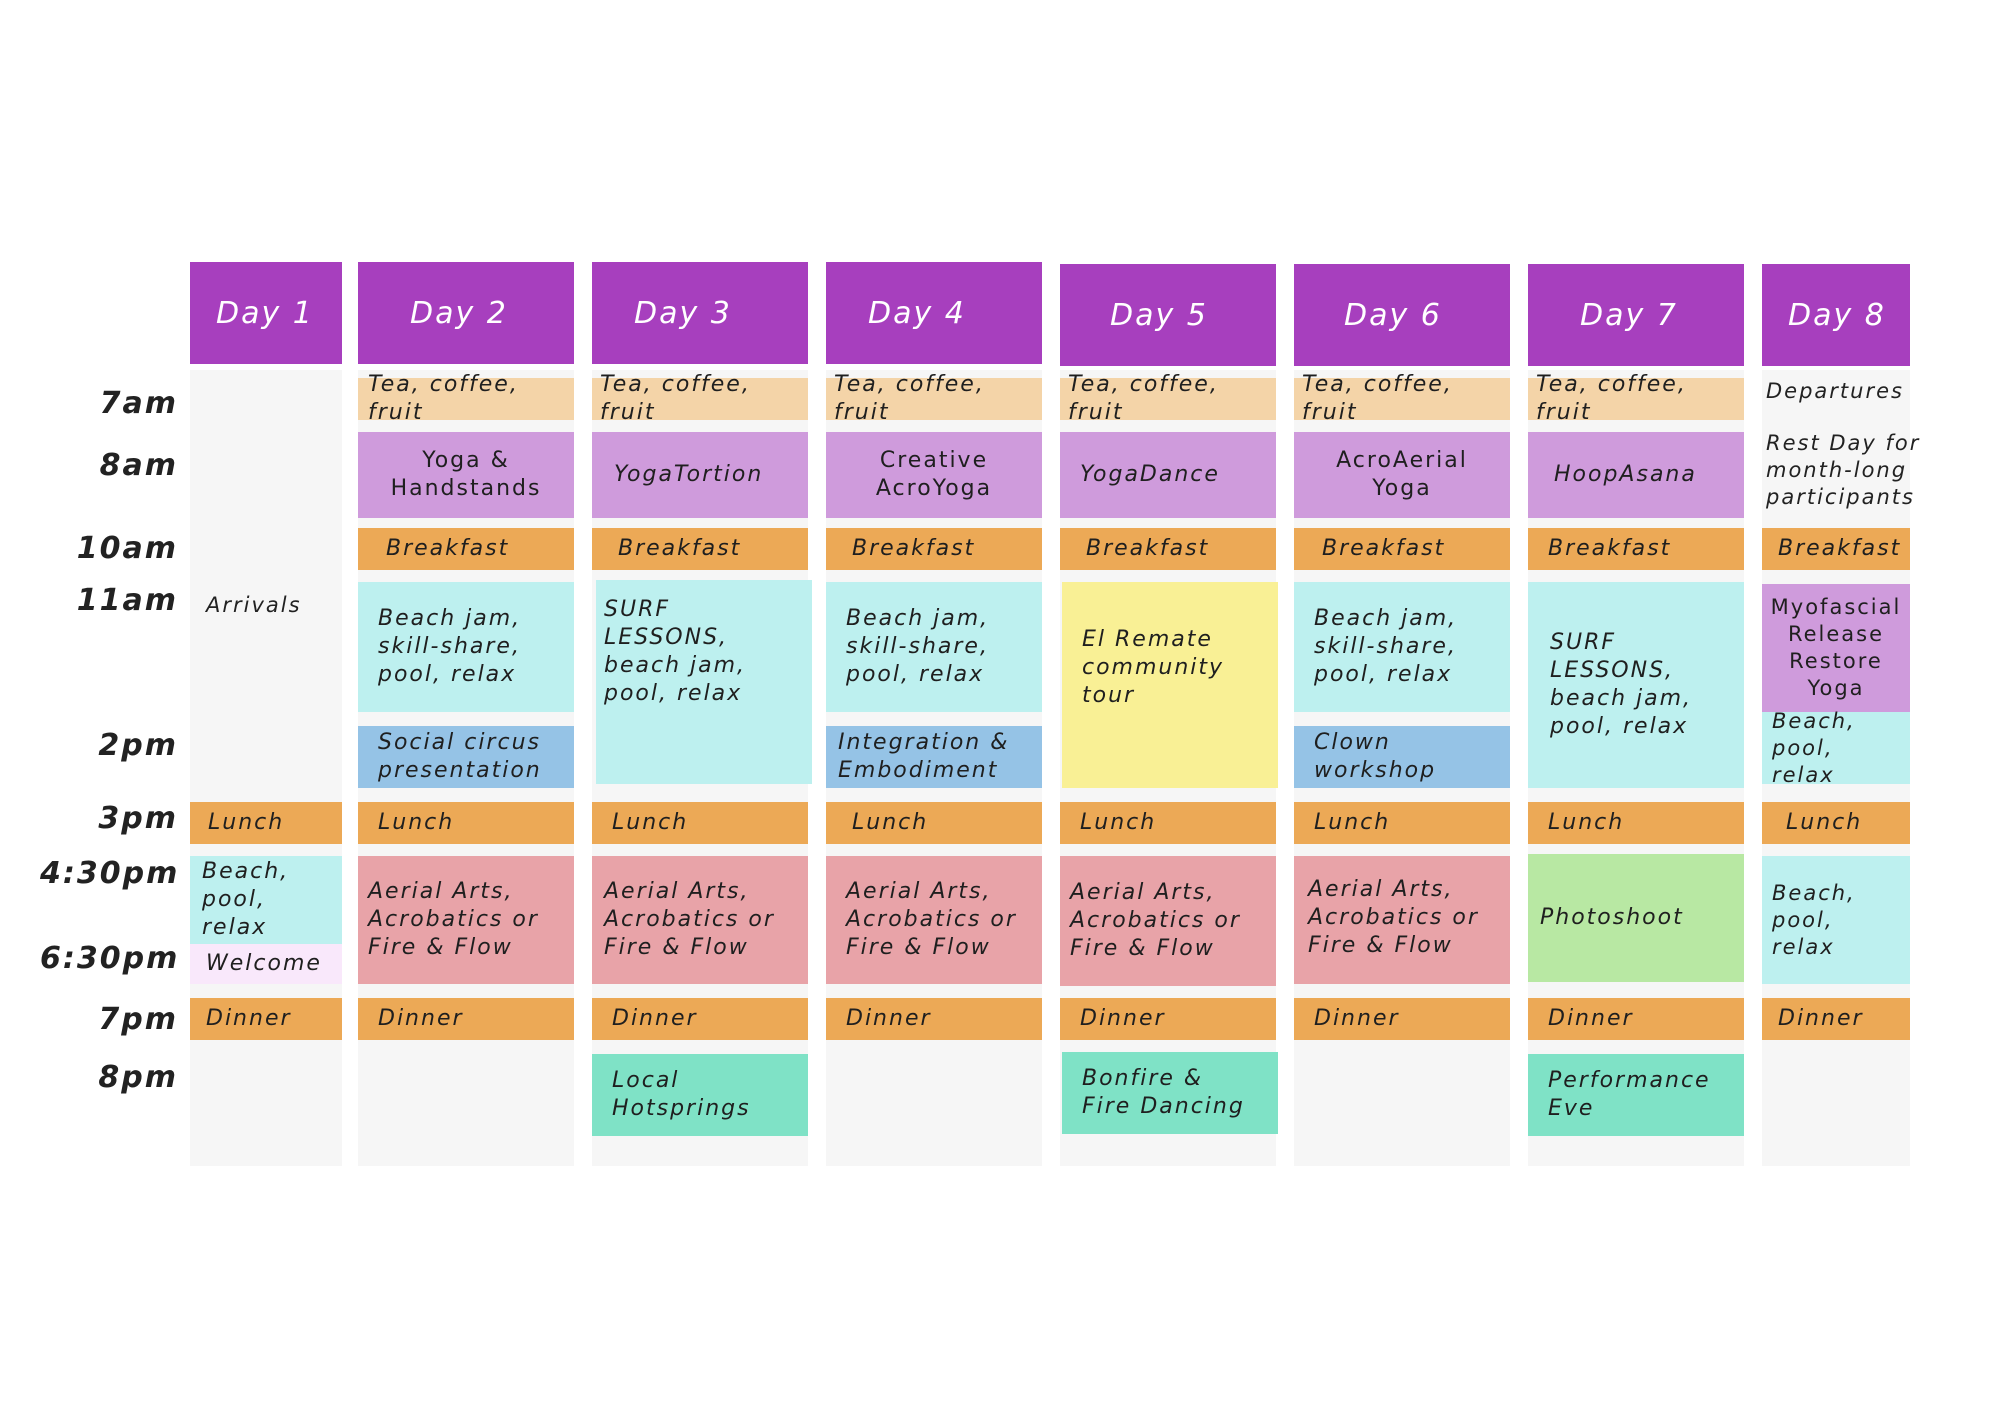 This screenshot has width=2000, height=1414. Describe the element at coordinates (934, 313) in the screenshot. I see `day-4-header: Day 4` at that location.